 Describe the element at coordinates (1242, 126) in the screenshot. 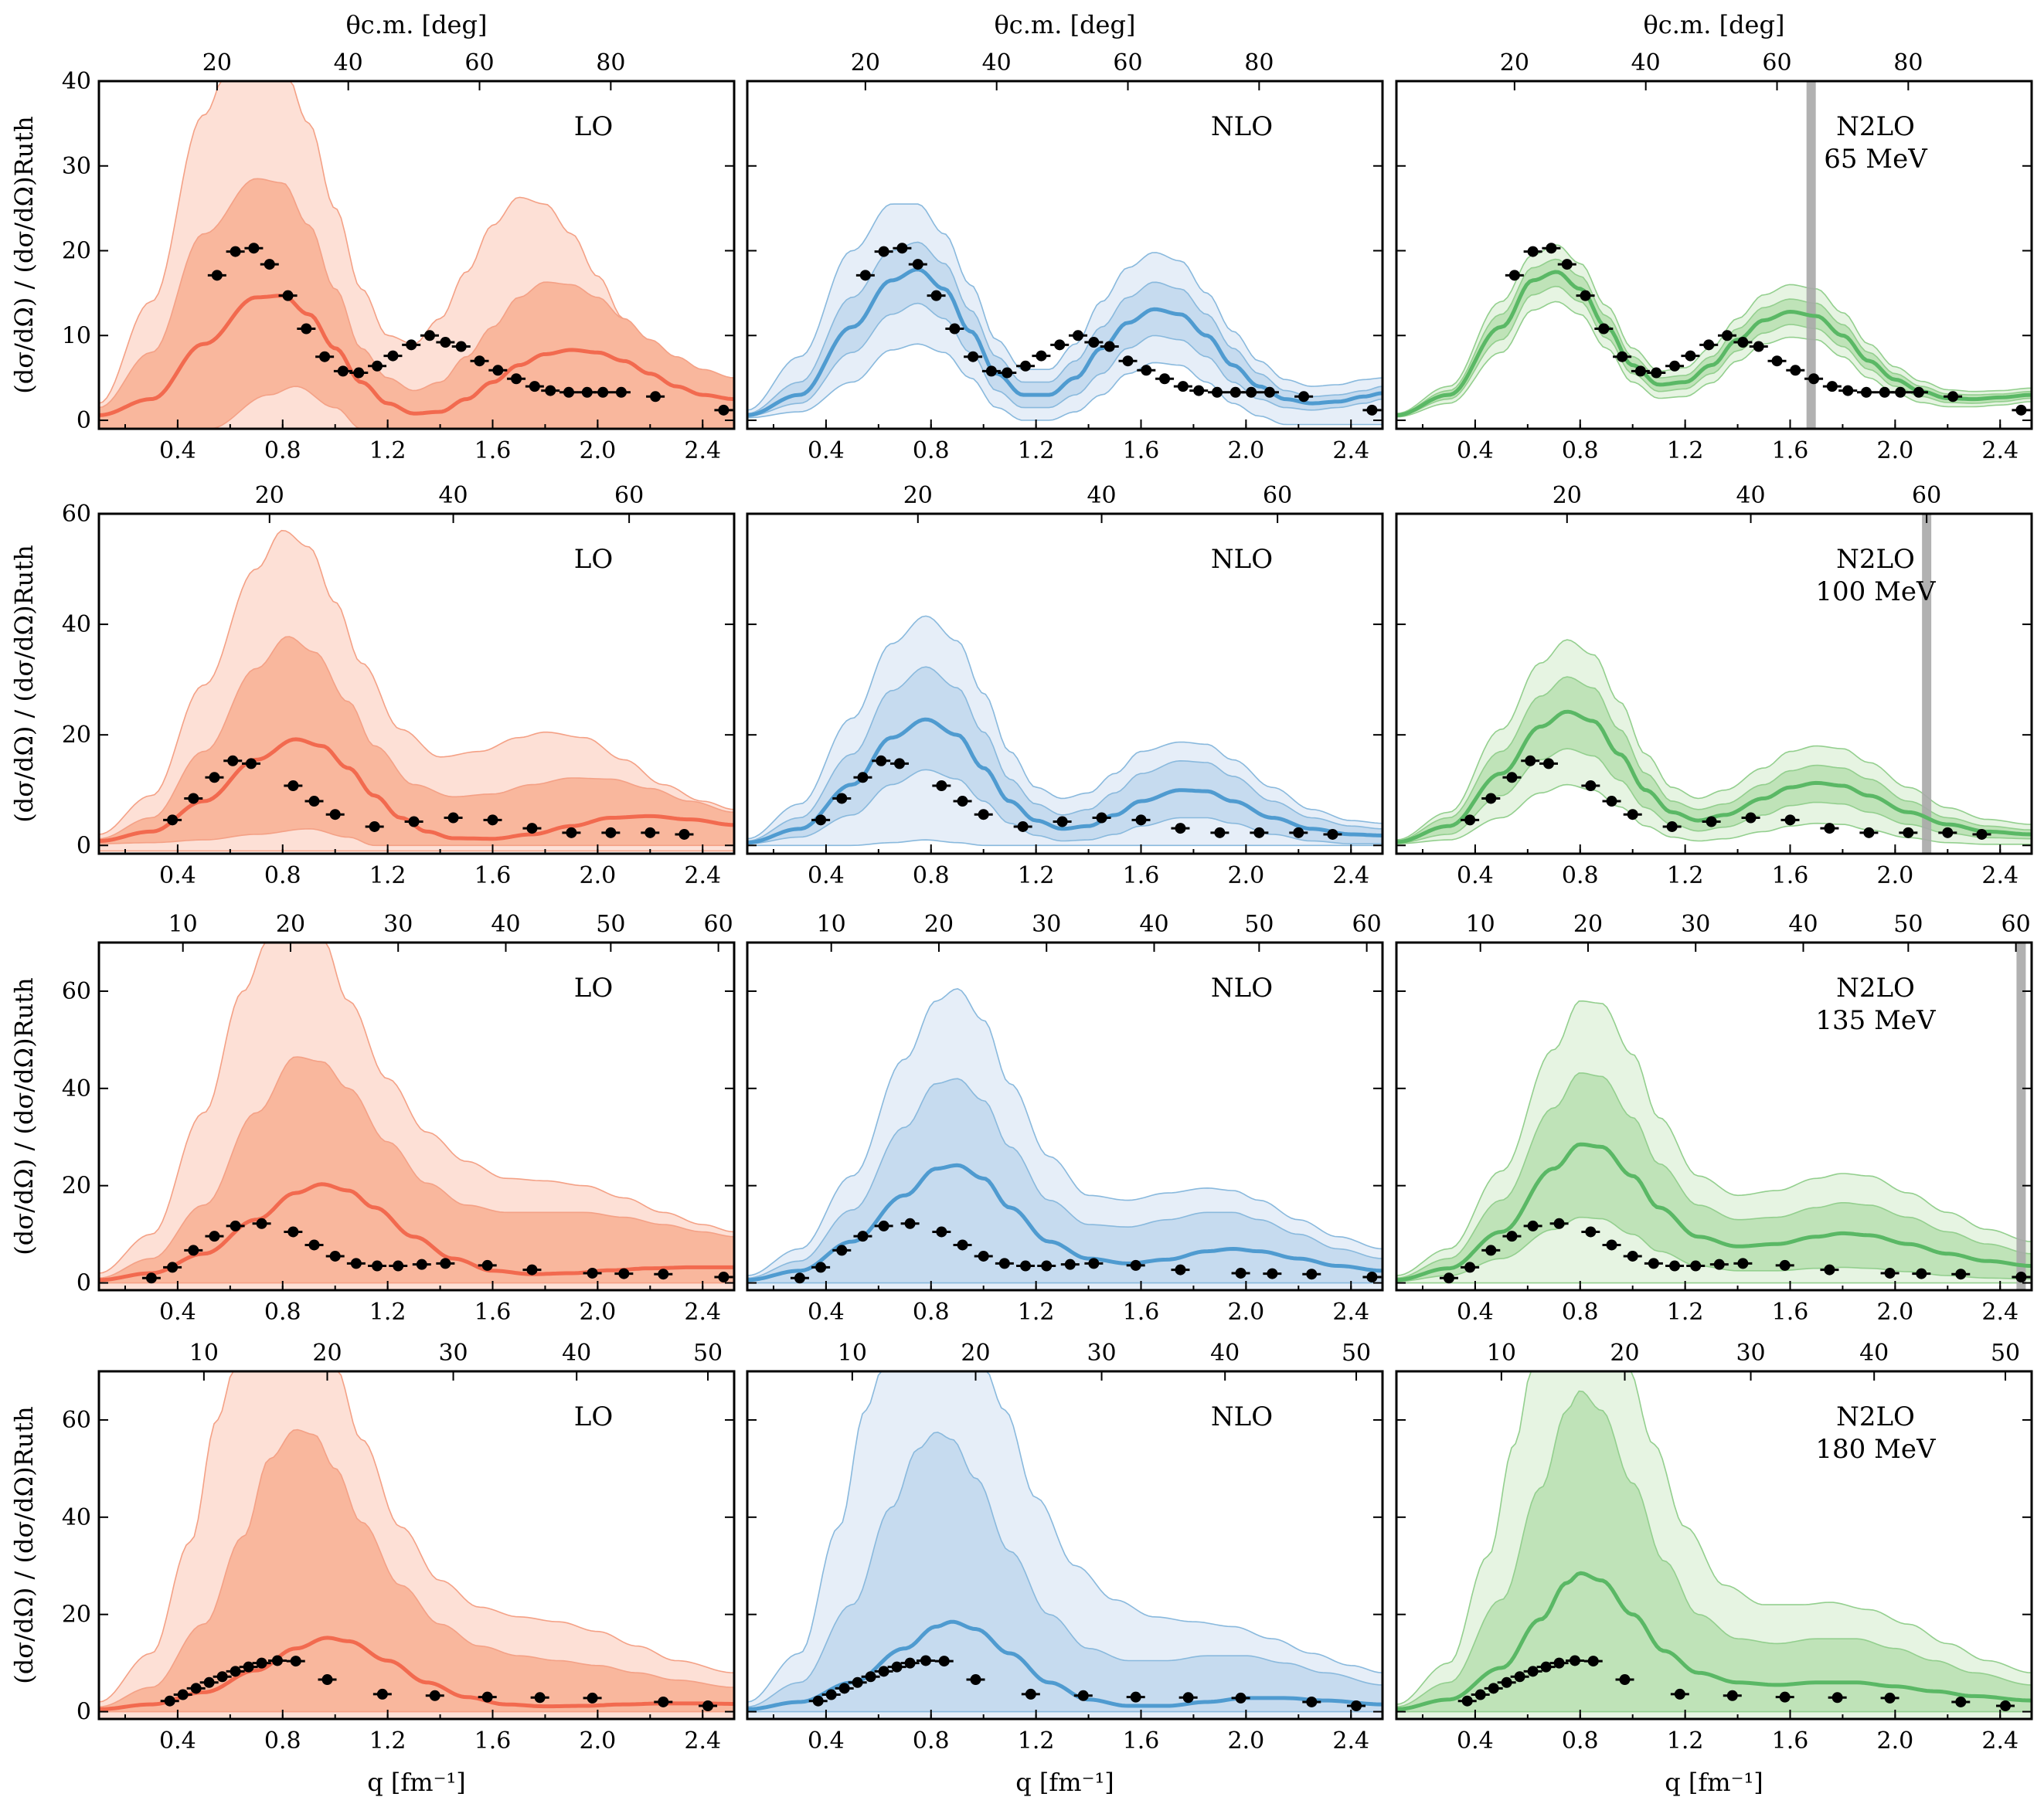

I see `order-label: NLO` at that location.